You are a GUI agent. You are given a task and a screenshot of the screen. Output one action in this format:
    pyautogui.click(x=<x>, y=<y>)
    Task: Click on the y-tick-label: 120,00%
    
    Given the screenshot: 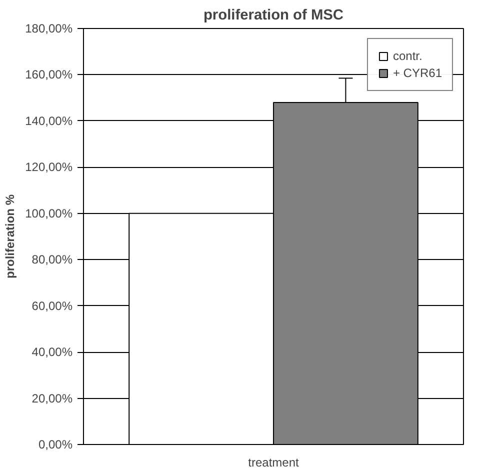 What is the action you would take?
    pyautogui.click(x=49, y=167)
    